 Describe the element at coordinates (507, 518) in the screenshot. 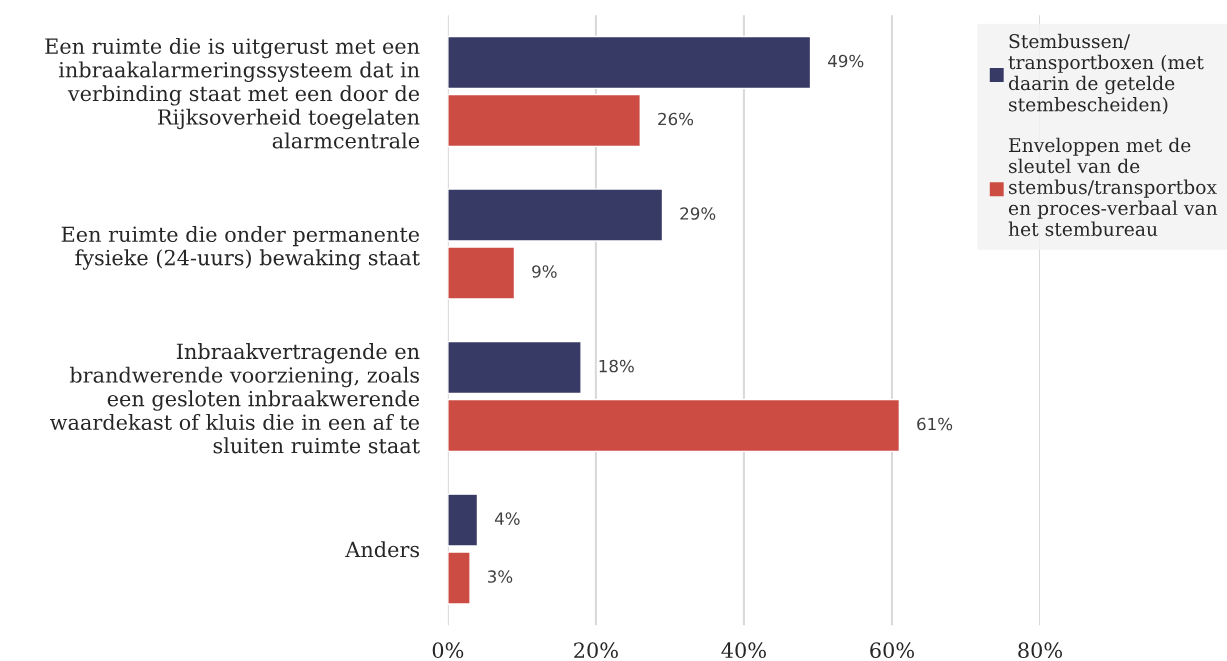

I see `data-label: 4%` at that location.